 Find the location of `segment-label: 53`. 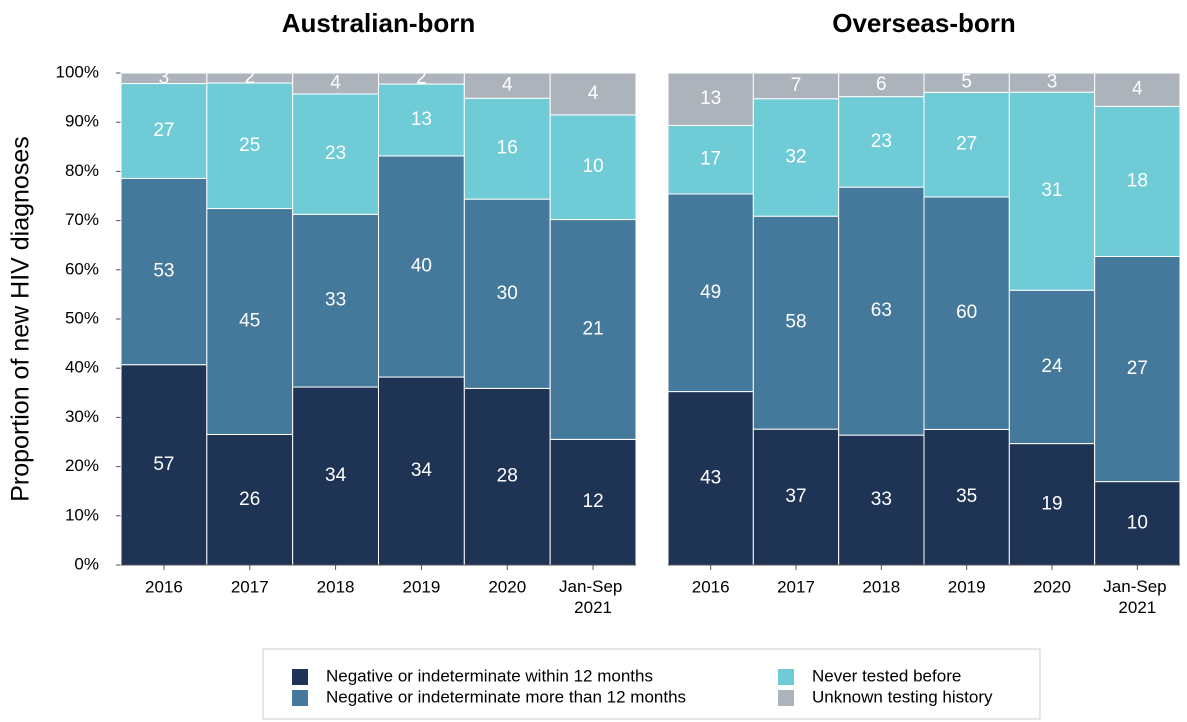

segment-label: 53 is located at coordinates (163, 271).